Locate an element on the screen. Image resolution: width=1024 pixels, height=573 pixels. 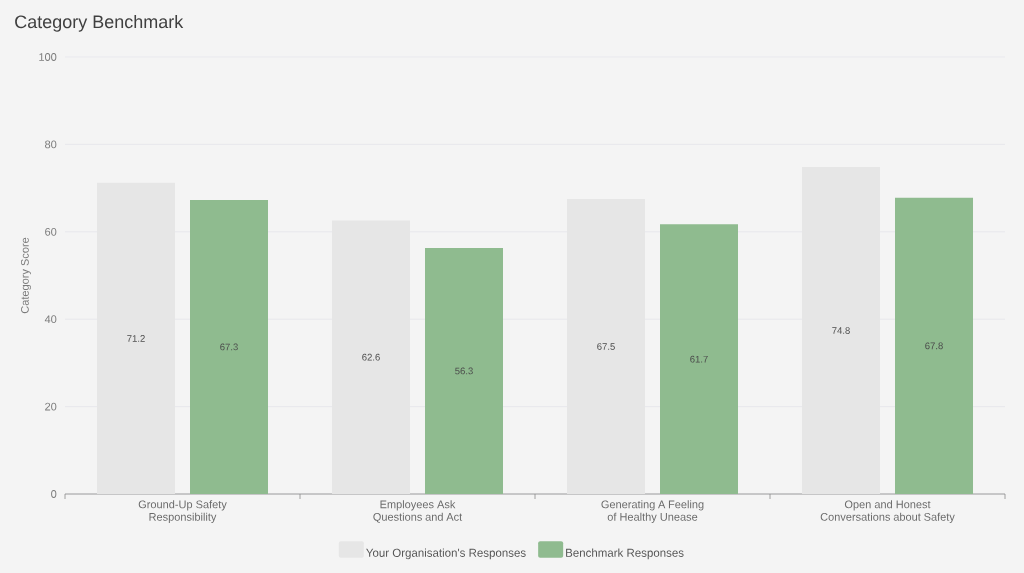
x-tick-label: Open and Honest Conversations about Safety is located at coordinates (887, 511).